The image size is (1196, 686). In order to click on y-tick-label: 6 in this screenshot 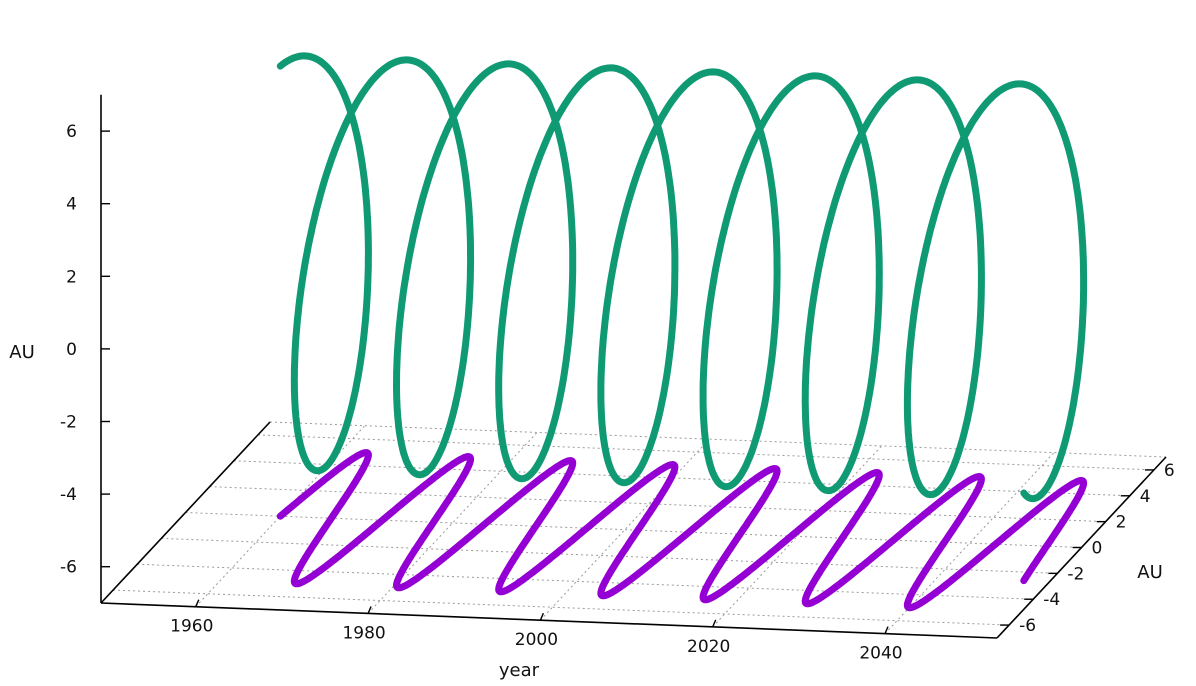, I will do `click(1169, 471)`.